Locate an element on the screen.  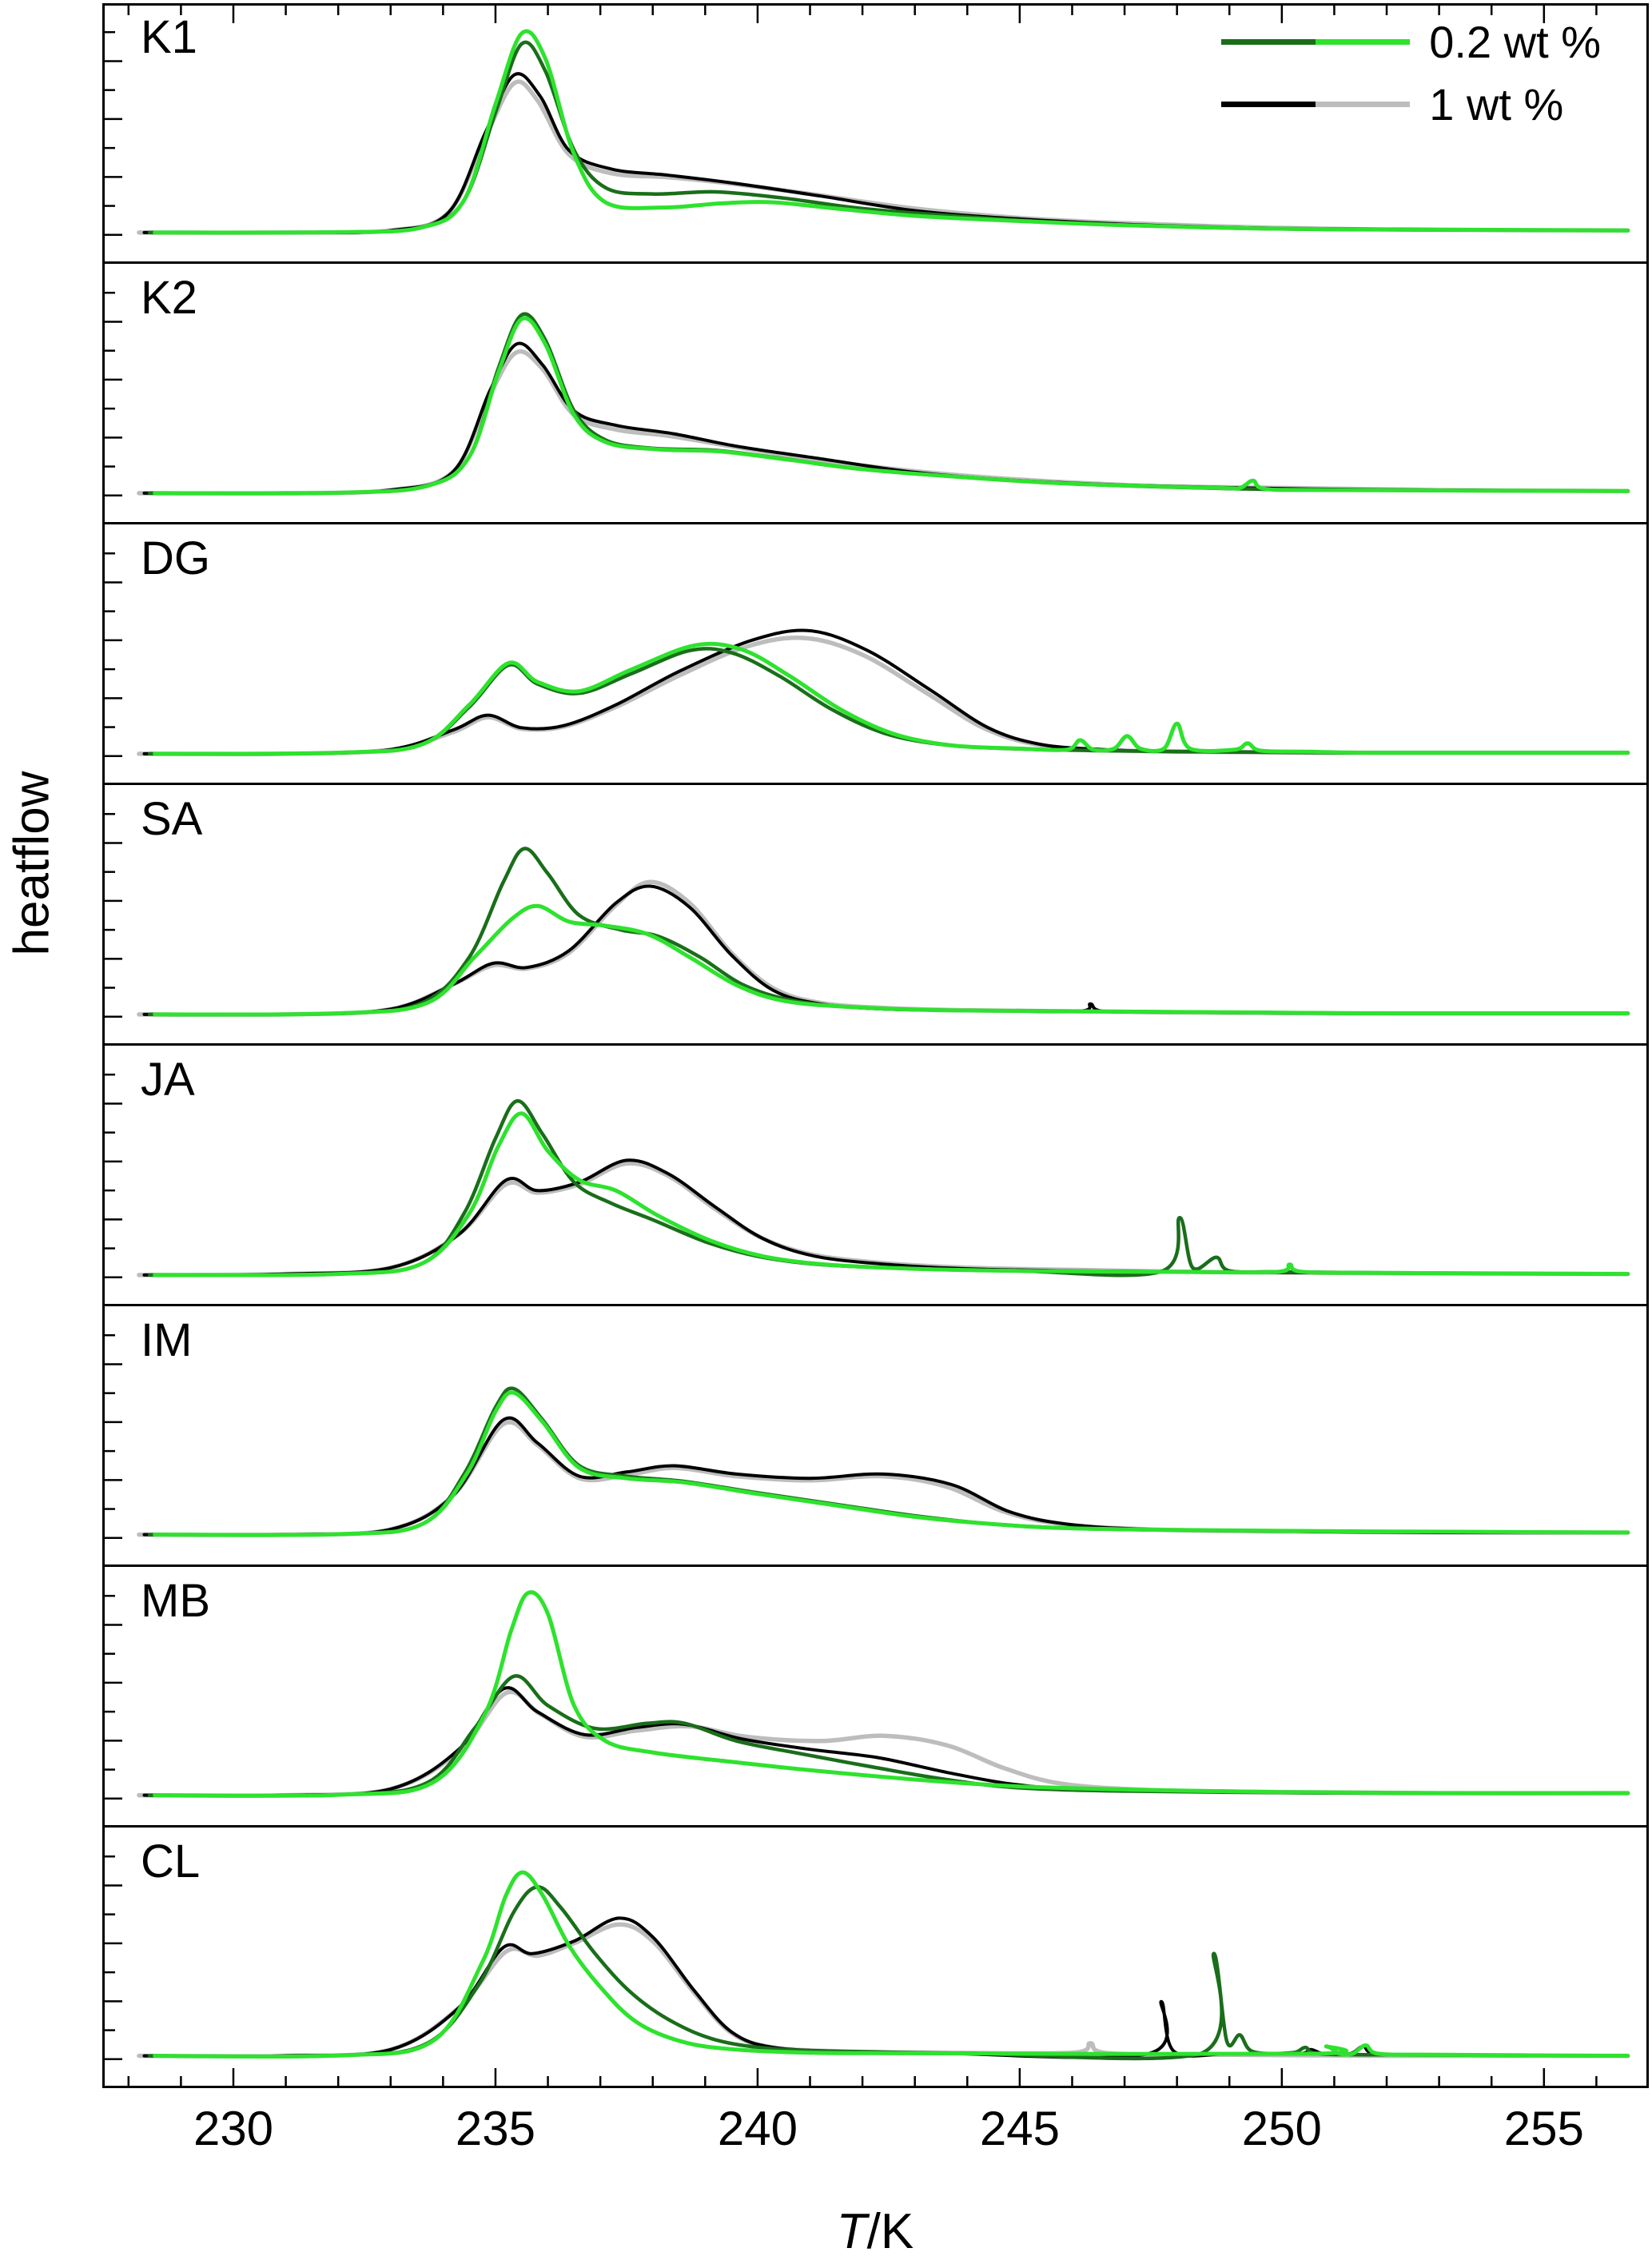
curve-MB-gray is located at coordinates (883, 1743).